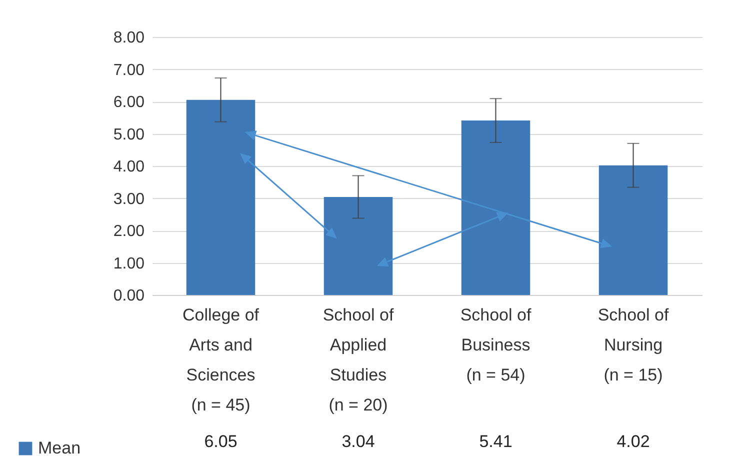 Image resolution: width=735 pixels, height=470 pixels. I want to click on y-tick-label: 5.00, so click(129, 135).